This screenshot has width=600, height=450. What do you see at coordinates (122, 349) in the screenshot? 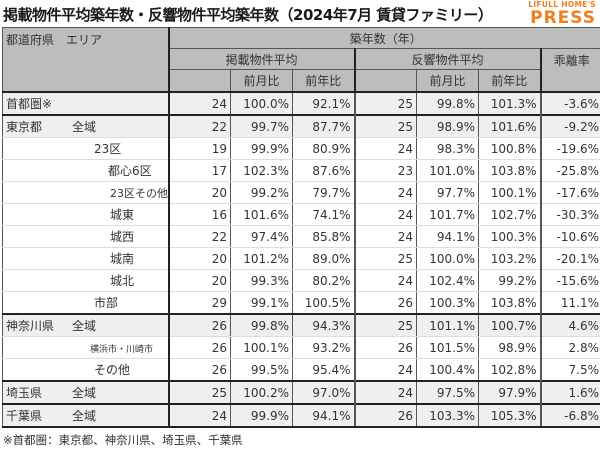
I see `row-subarea: 横浜市・川崎市` at bounding box center [122, 349].